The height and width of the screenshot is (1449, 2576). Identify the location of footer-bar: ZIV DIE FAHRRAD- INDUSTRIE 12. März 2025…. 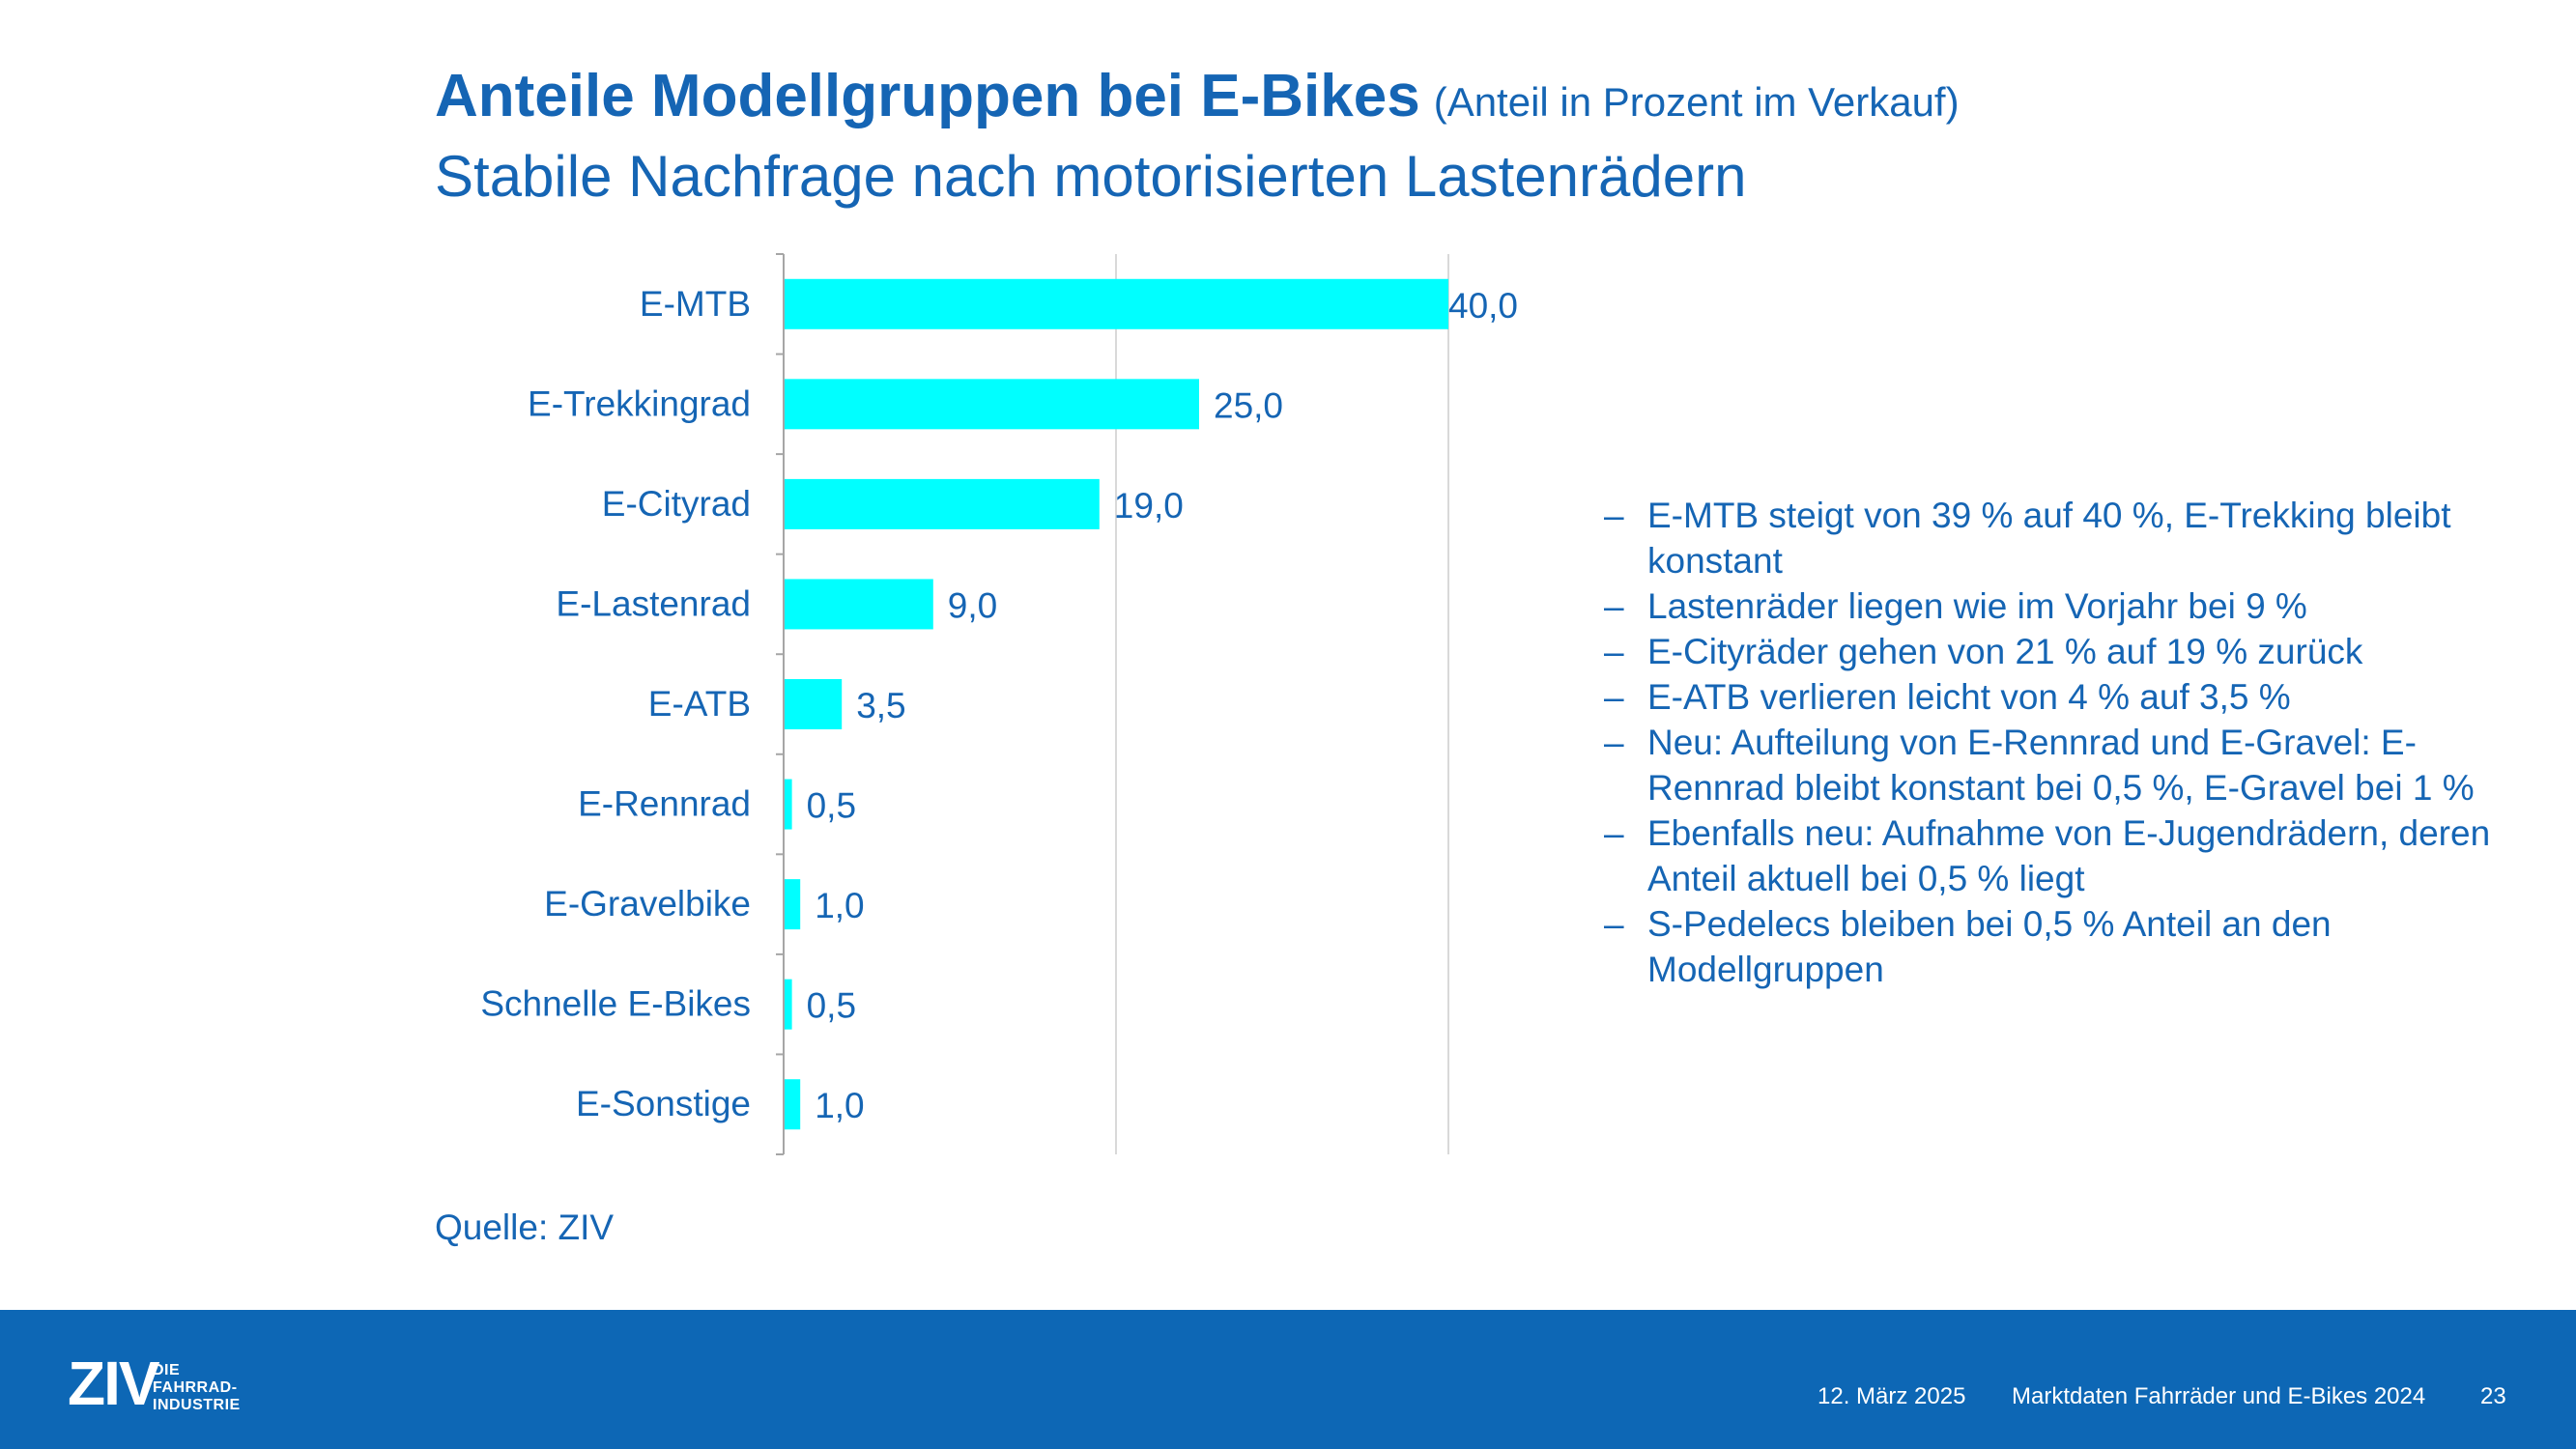
(1288, 1379).